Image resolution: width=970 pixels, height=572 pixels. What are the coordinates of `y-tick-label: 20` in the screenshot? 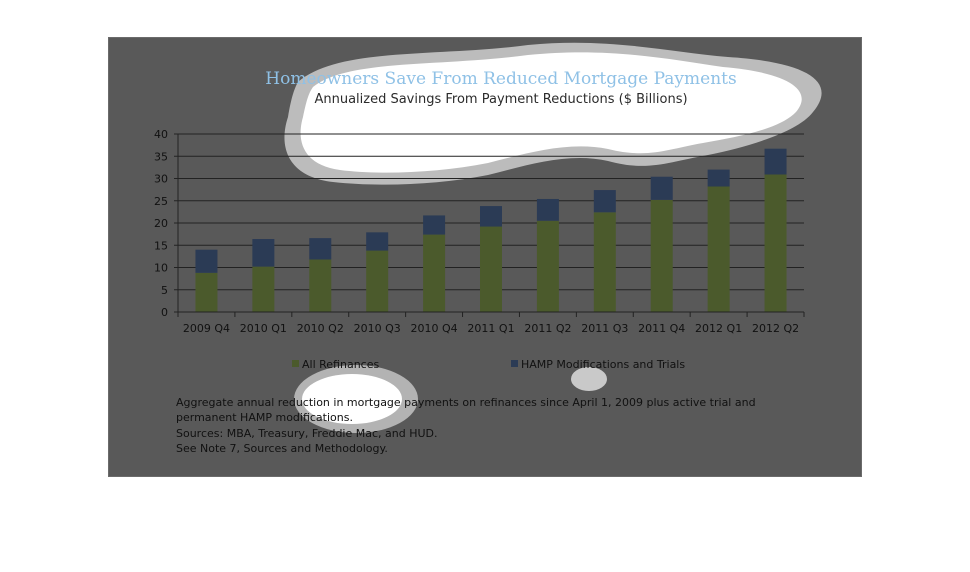 It's located at (161, 223).